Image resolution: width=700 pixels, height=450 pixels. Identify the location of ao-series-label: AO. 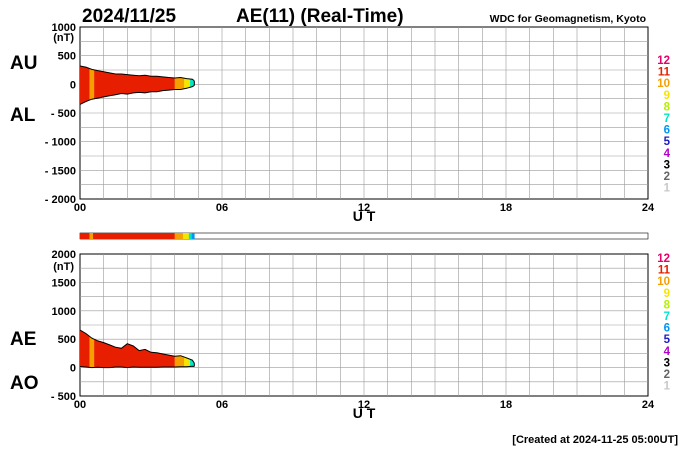
(24, 383).